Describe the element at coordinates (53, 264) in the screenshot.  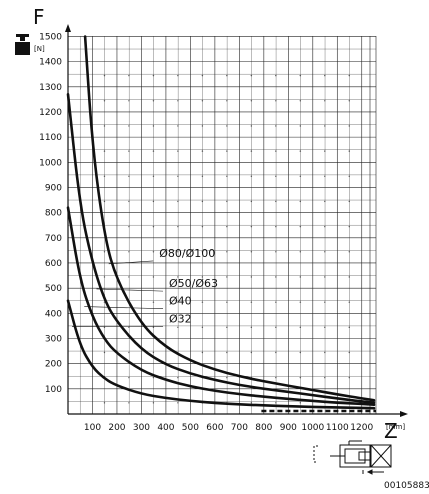
I see `y-tick-label: 600` at that location.